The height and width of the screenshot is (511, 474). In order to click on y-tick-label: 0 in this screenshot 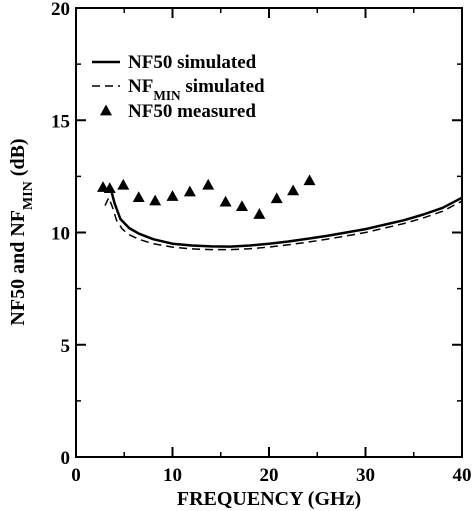, I will do `click(66, 458)`.